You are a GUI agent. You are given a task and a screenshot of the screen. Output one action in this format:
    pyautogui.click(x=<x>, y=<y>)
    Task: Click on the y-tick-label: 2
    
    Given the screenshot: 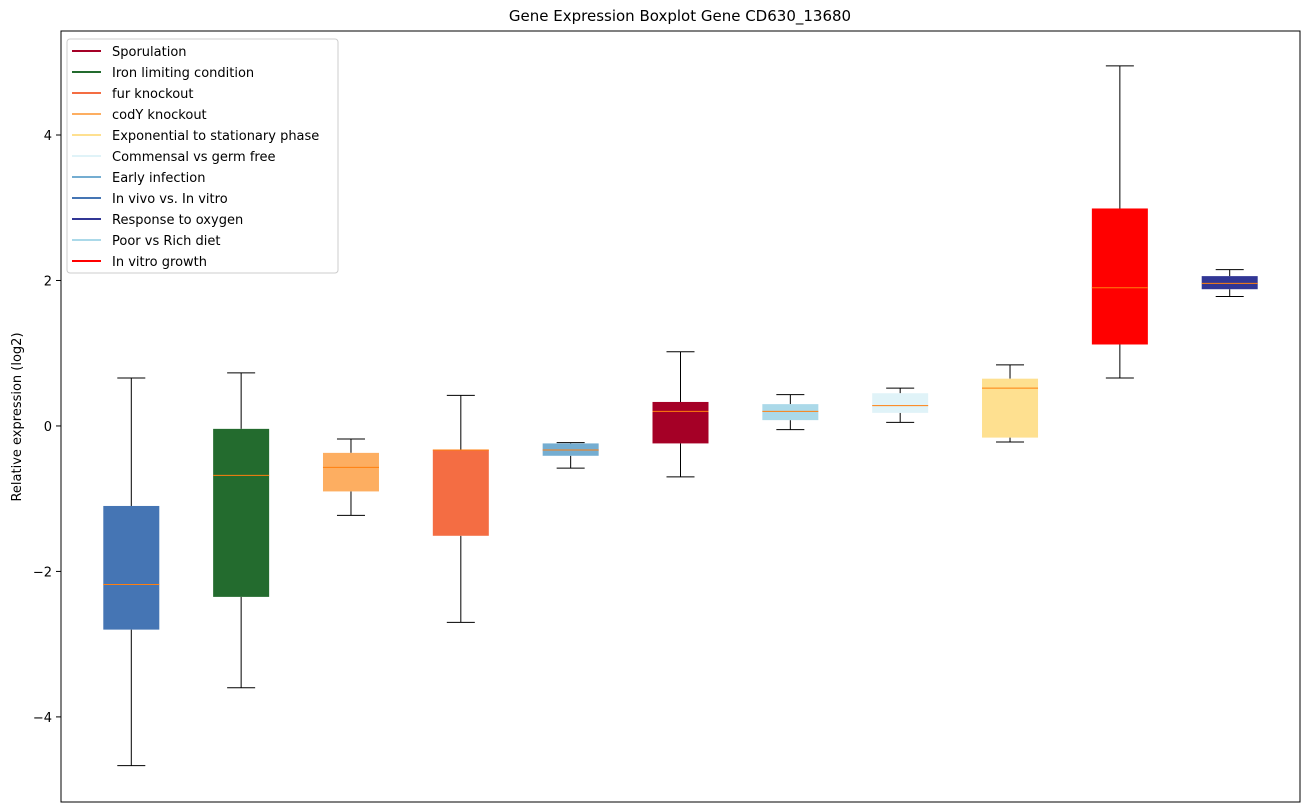 What is the action you would take?
    pyautogui.click(x=48, y=281)
    